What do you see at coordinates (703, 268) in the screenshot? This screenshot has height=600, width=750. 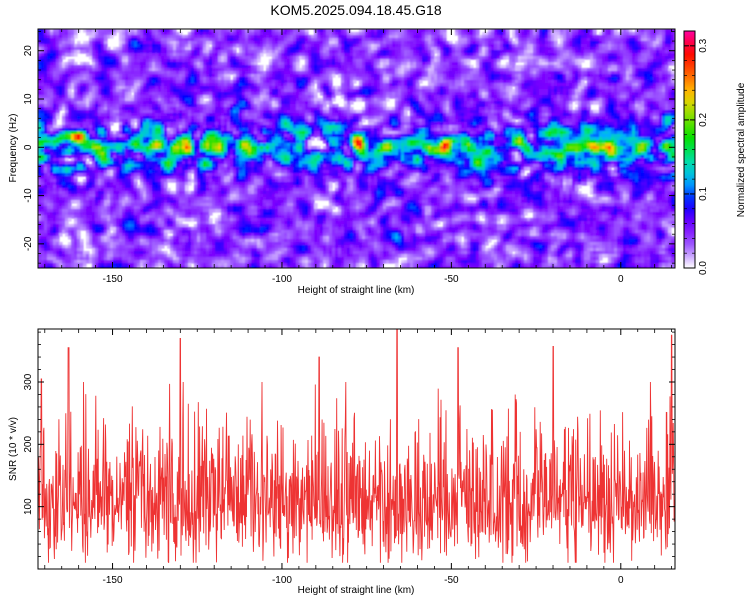 I see `colorbar-tick-label: 0.0` at bounding box center [703, 268].